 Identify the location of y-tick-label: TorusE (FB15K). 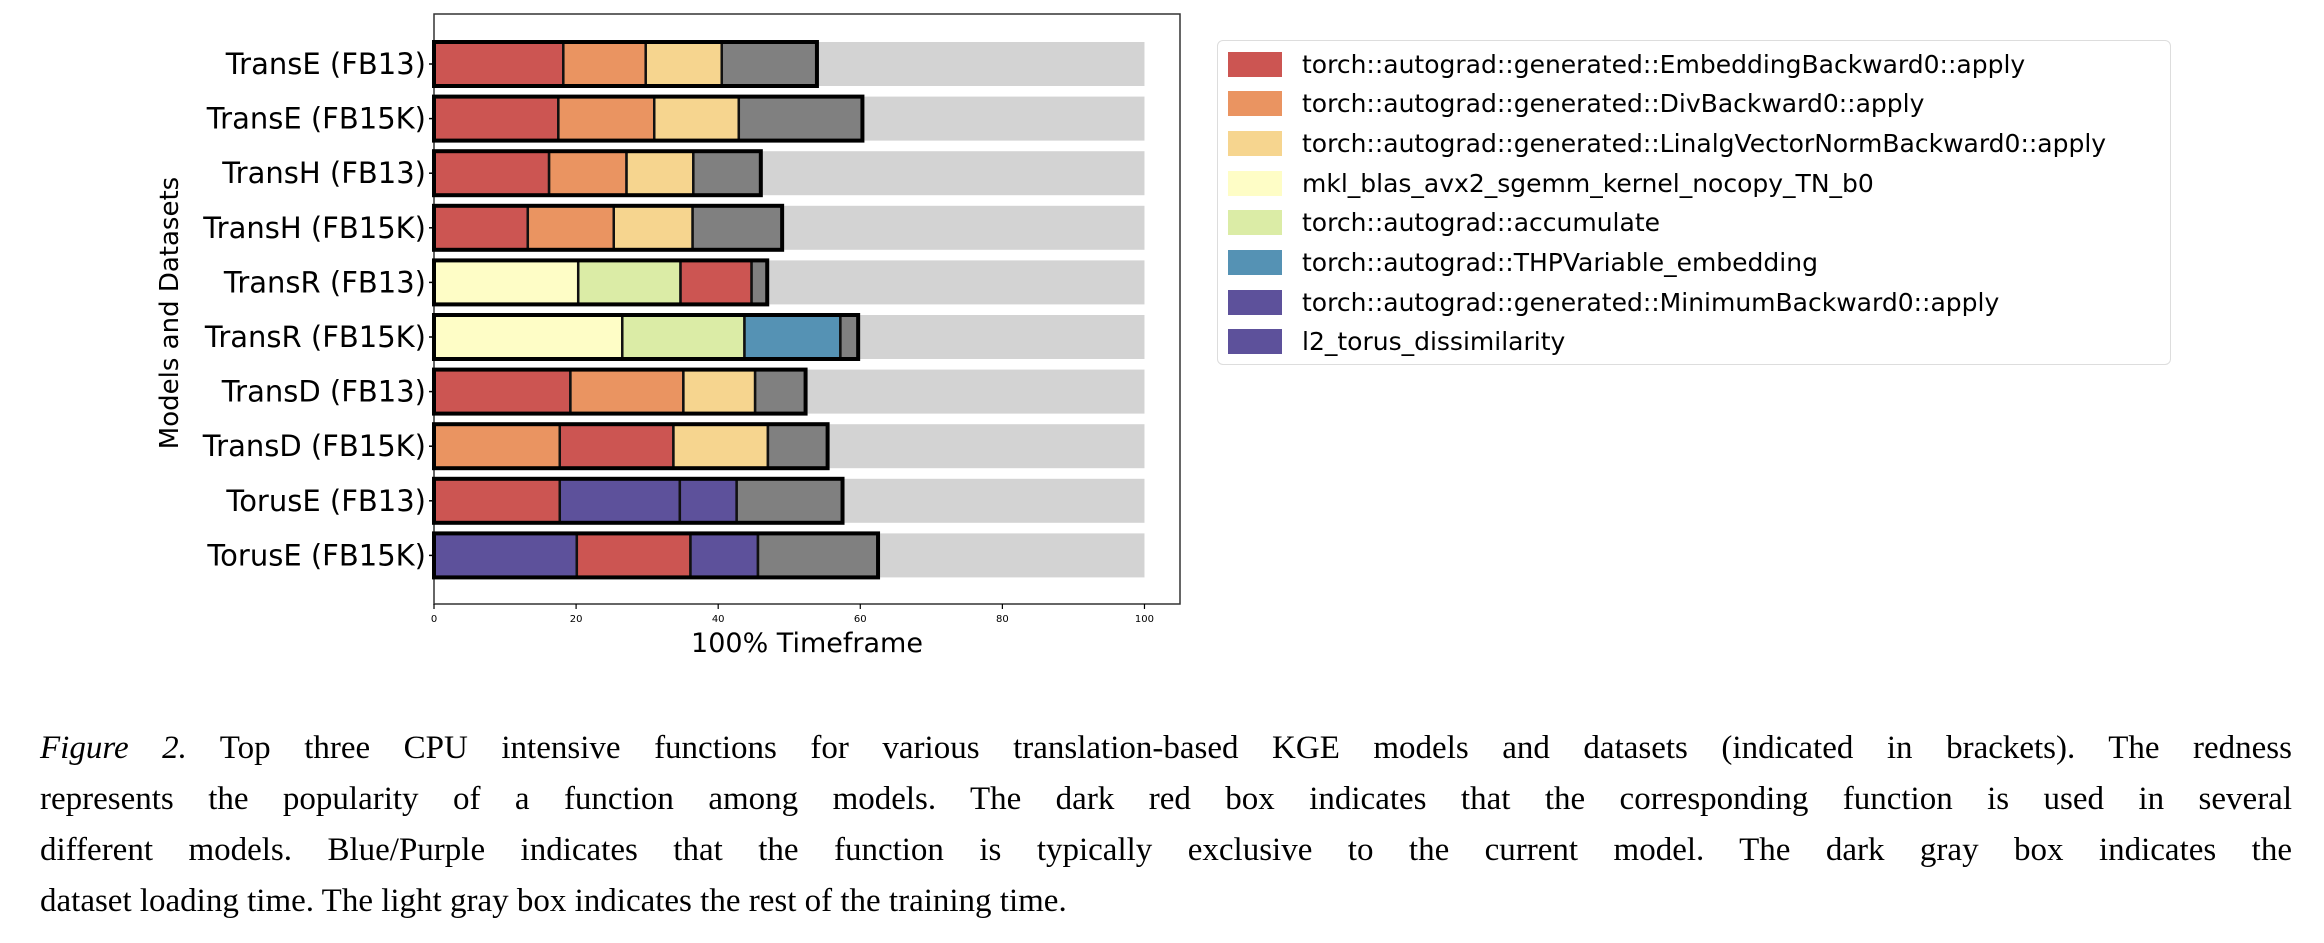
(316, 555).